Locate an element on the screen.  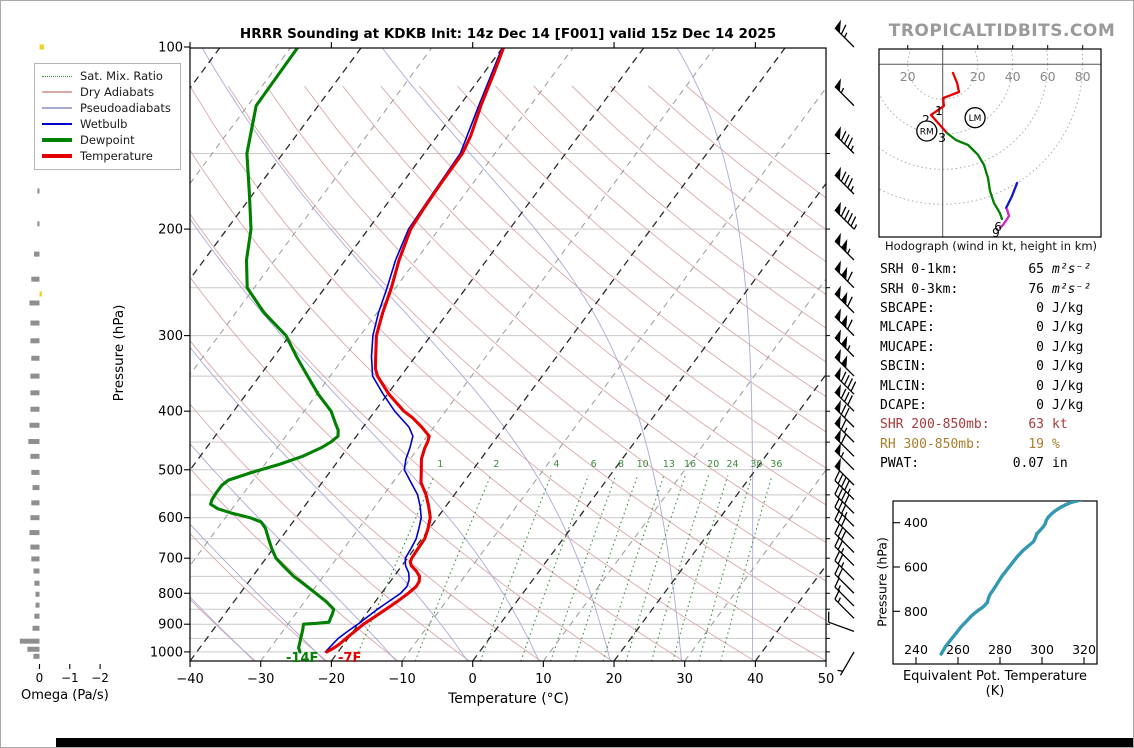
svg-text: 36 is located at coordinates (776, 464).